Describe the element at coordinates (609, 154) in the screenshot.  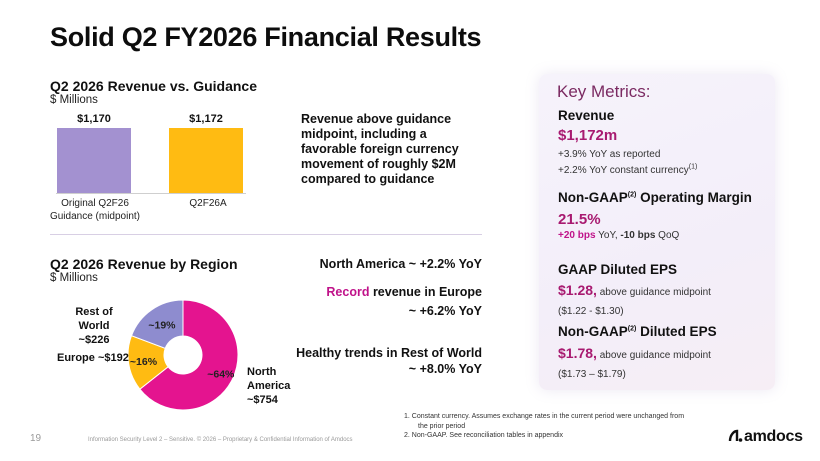
I see `revenue-line1: +3.9% YoY as reported` at that location.